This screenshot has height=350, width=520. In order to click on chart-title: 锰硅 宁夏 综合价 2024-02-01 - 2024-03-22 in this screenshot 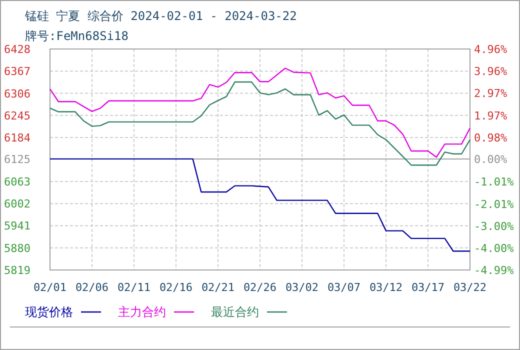, I will do `click(160, 16)`.